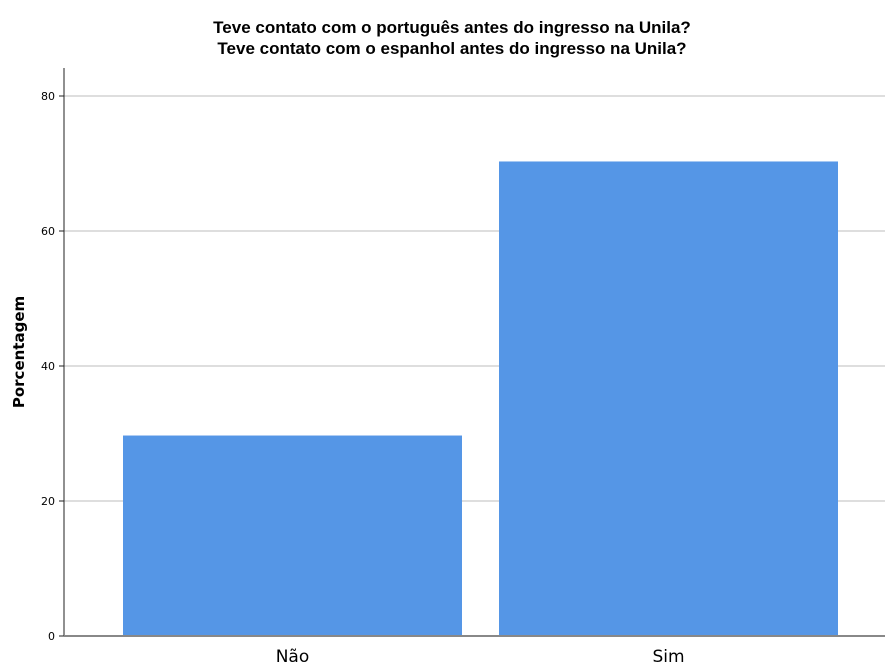 This screenshot has height=666, width=885. I want to click on y-tick-labels: 0 20 40 60 80, so click(52, 366).